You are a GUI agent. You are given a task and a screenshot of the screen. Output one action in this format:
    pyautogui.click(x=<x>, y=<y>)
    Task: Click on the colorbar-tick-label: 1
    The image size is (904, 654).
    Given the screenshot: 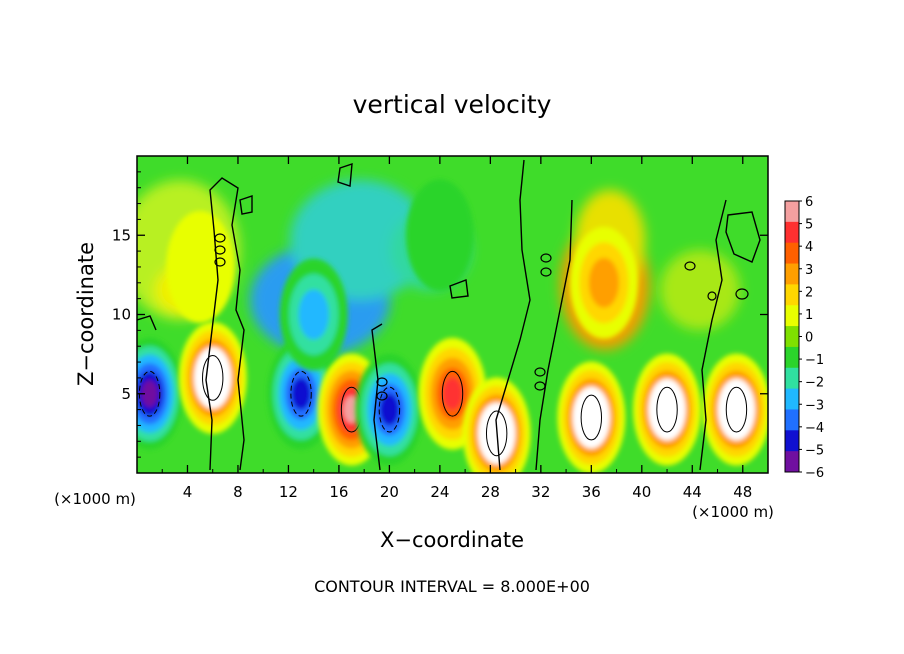 What is the action you would take?
    pyautogui.click(x=809, y=315)
    